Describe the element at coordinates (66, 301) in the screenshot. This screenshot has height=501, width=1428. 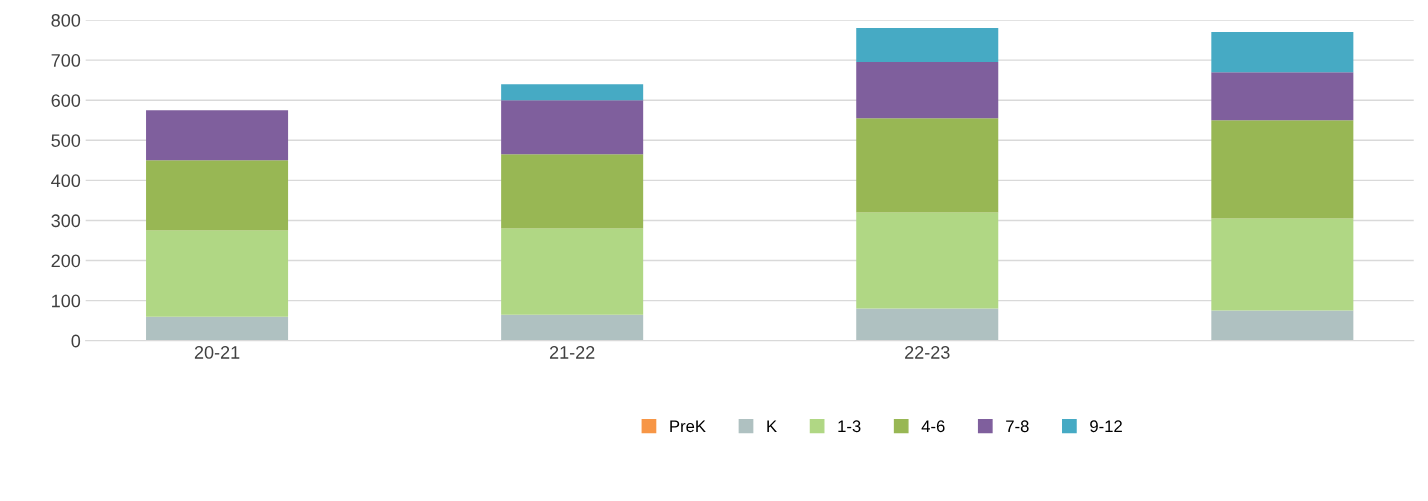
I see `y-tick-label: 100` at that location.